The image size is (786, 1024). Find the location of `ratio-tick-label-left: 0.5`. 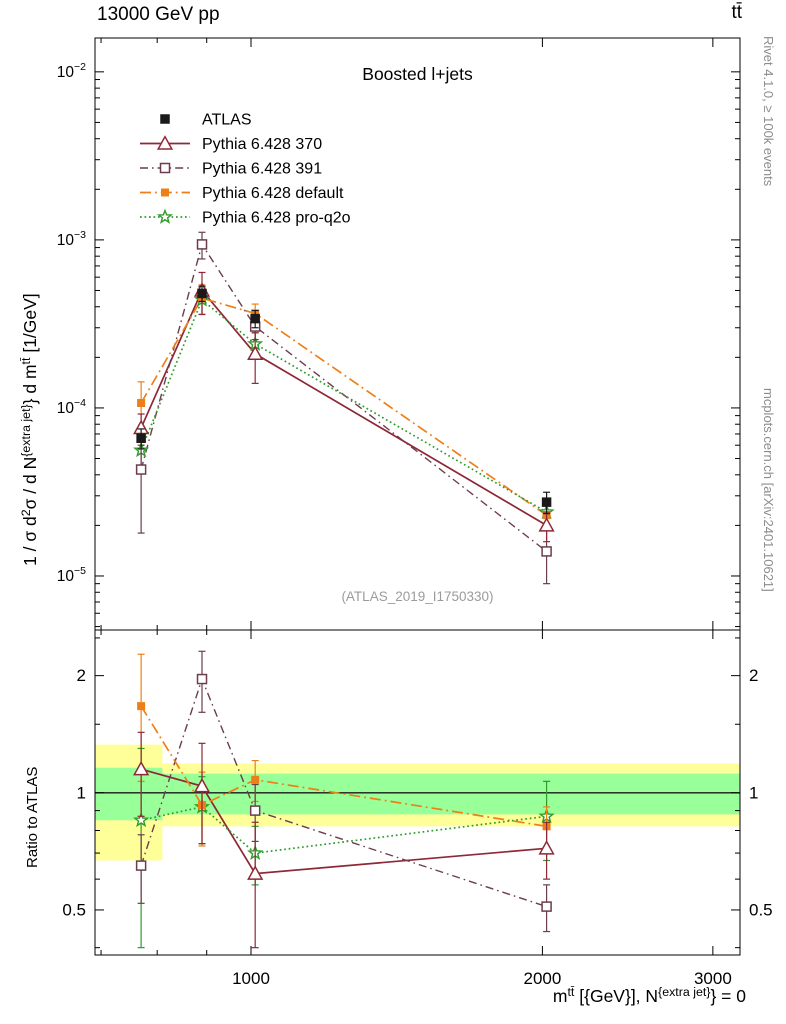

ratio-tick-label-left: 0.5 is located at coordinates (74, 909).